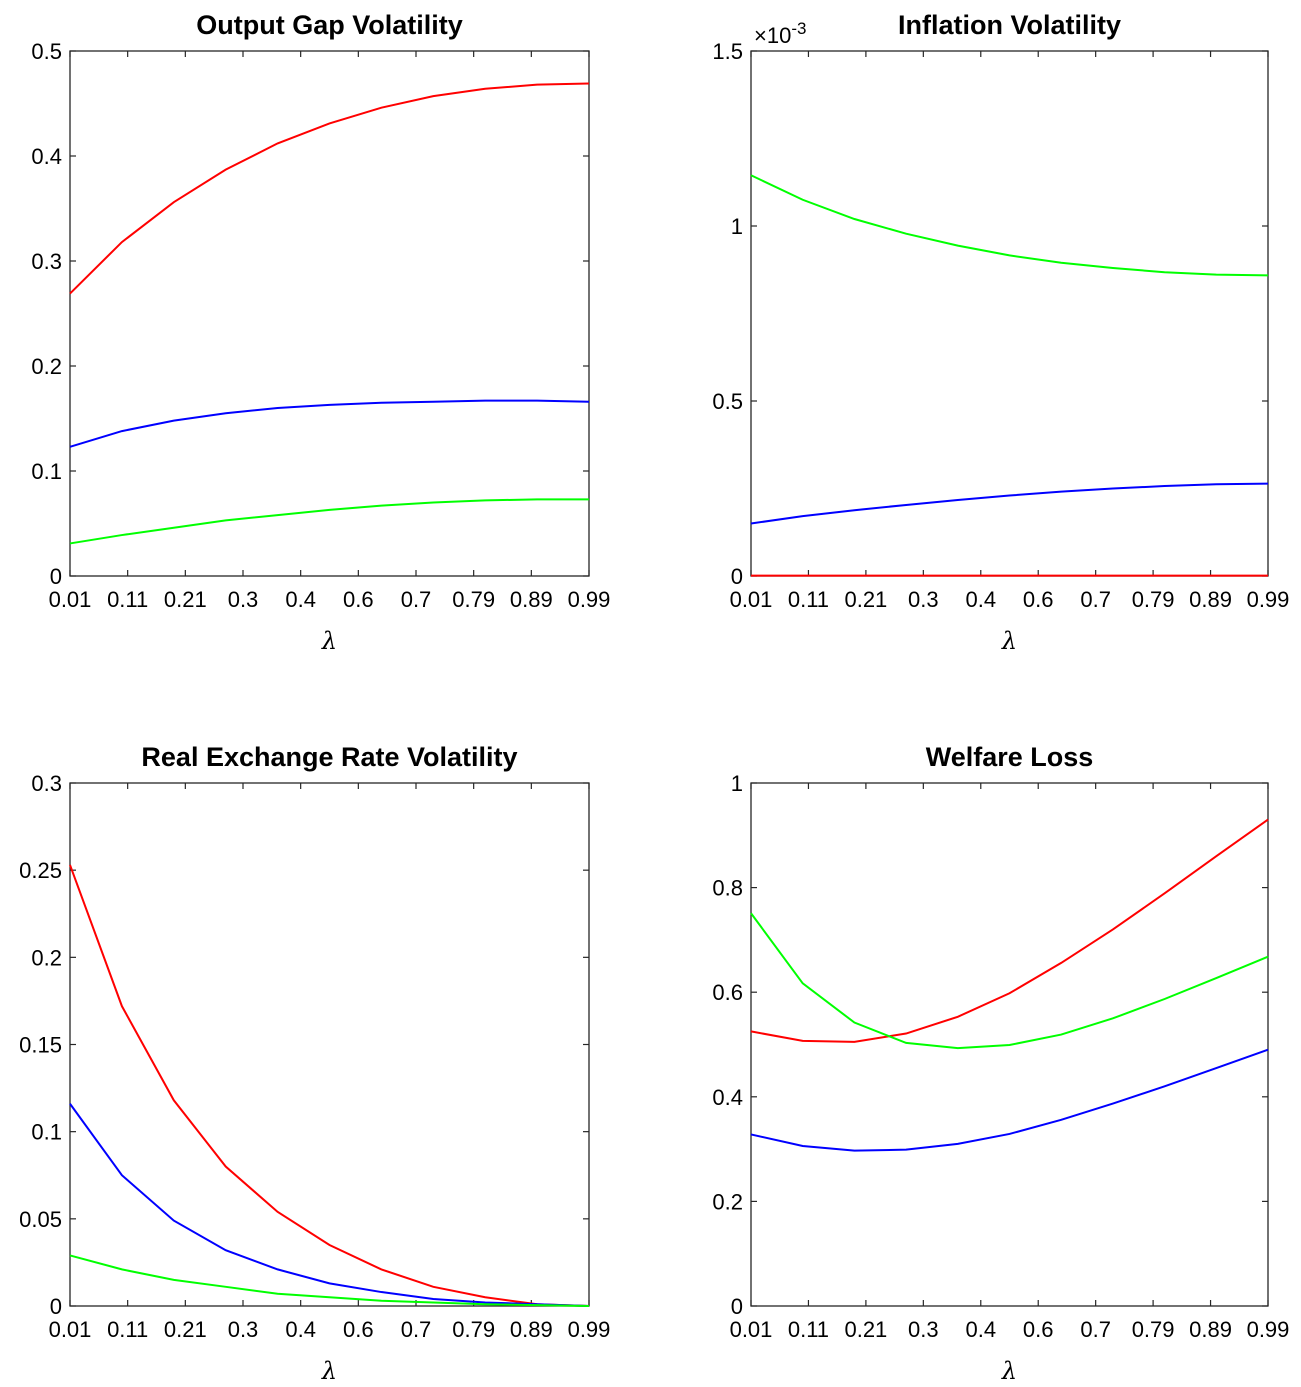 Image resolution: width=1301 pixels, height=1387 pixels. What do you see at coordinates (329, 25) in the screenshot?
I see `chart-0-title: Output Gap Volatility` at bounding box center [329, 25].